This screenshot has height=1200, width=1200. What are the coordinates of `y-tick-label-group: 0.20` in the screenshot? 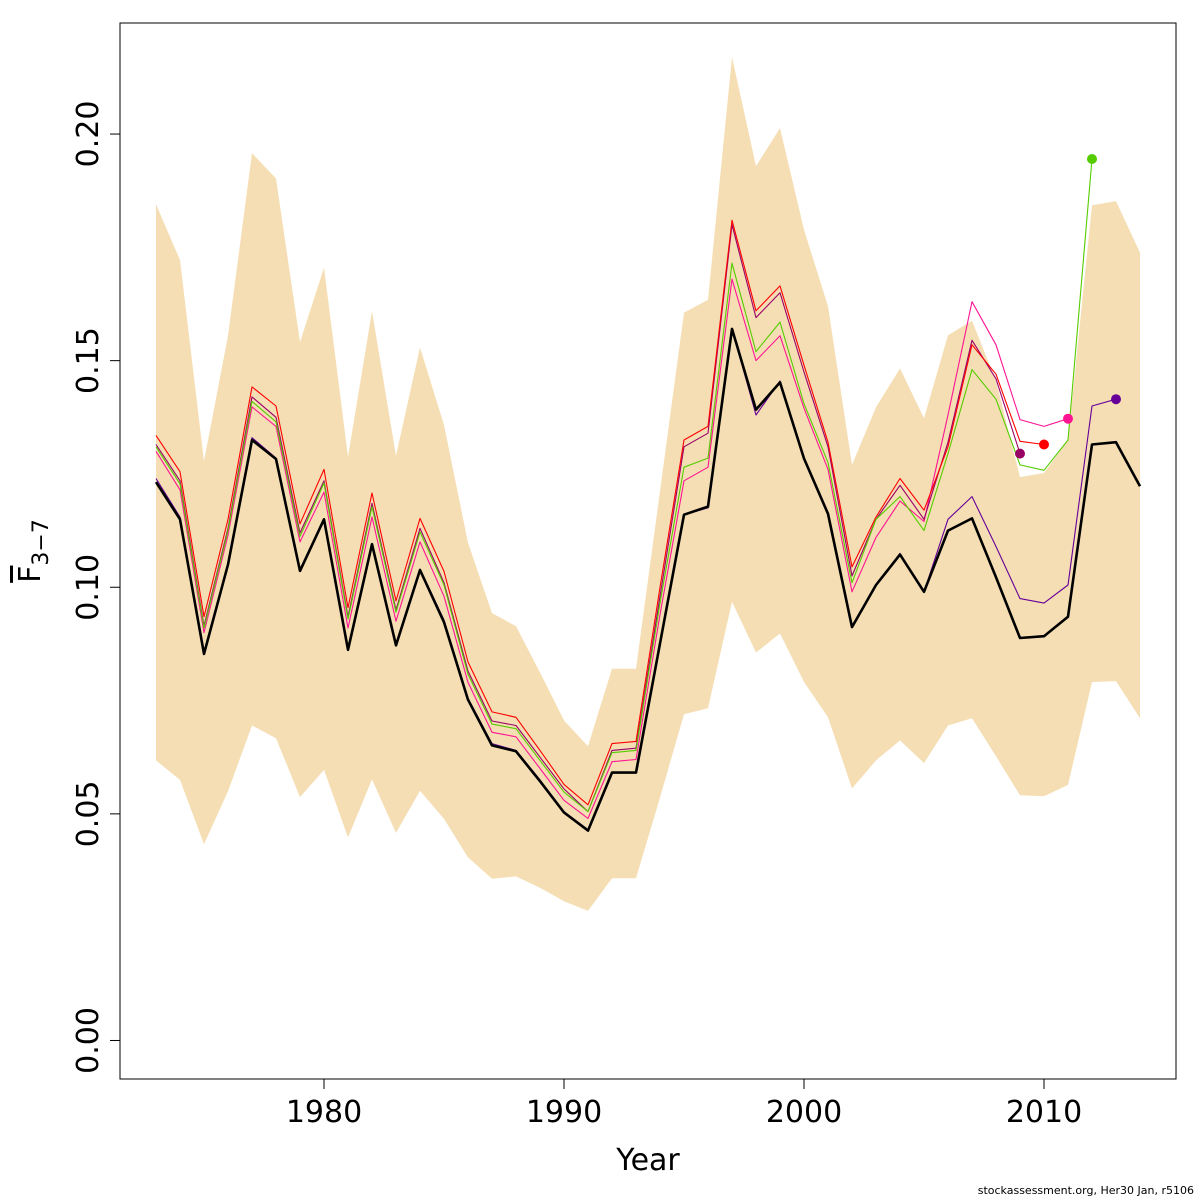 It's located at (88, 134).